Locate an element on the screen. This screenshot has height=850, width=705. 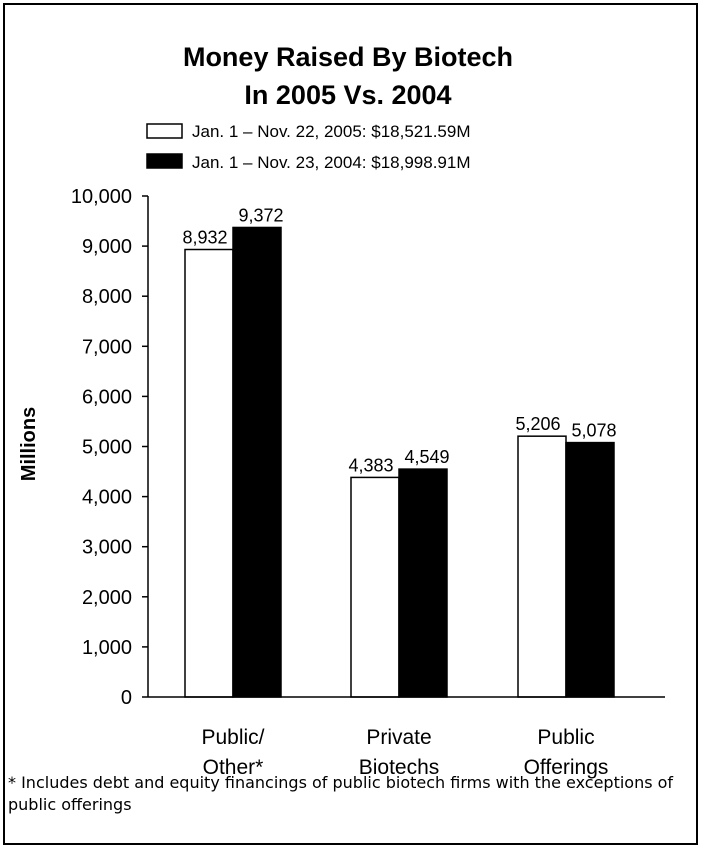
y-tick-label: 8,000 is located at coordinates (107, 297).